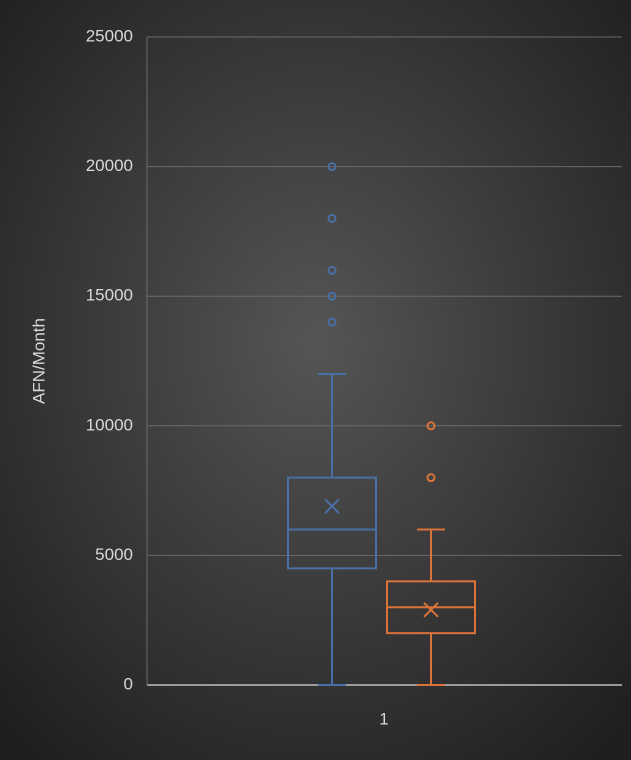 The height and width of the screenshot is (760, 631). I want to click on y-tick-label: 0, so click(128, 683).